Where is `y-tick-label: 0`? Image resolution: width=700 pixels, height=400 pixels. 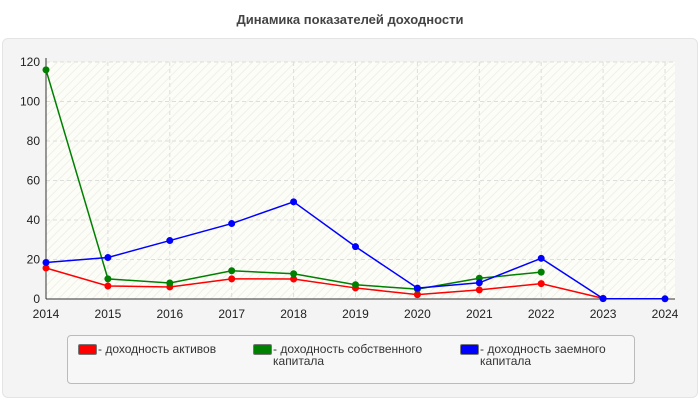
y-tick-label: 0 is located at coordinates (36, 299).